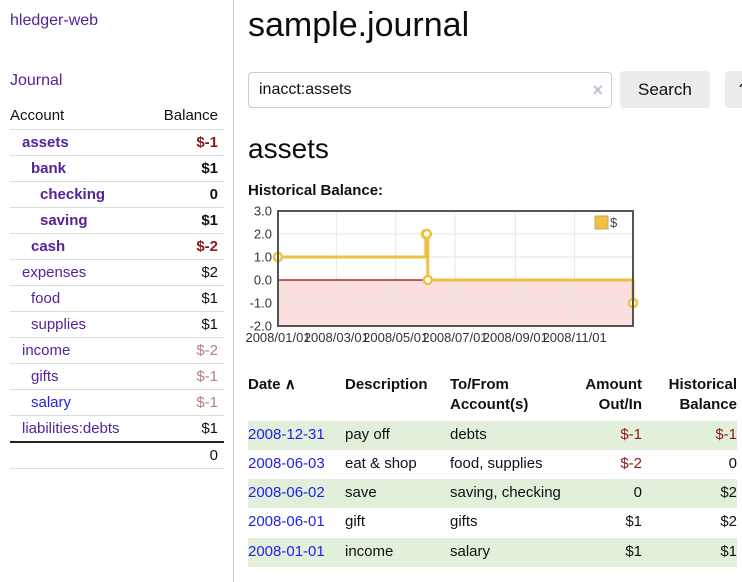  What do you see at coordinates (117, 350) in the screenshot?
I see `account-row: income $-2` at bounding box center [117, 350].